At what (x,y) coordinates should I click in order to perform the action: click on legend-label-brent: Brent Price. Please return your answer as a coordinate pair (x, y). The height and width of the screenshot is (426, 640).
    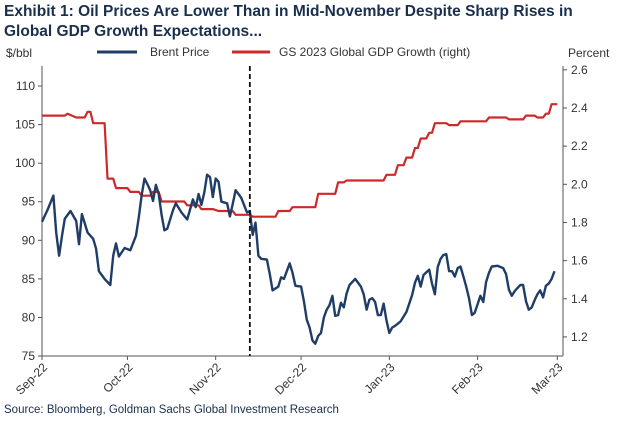
    Looking at the image, I should click on (180, 52).